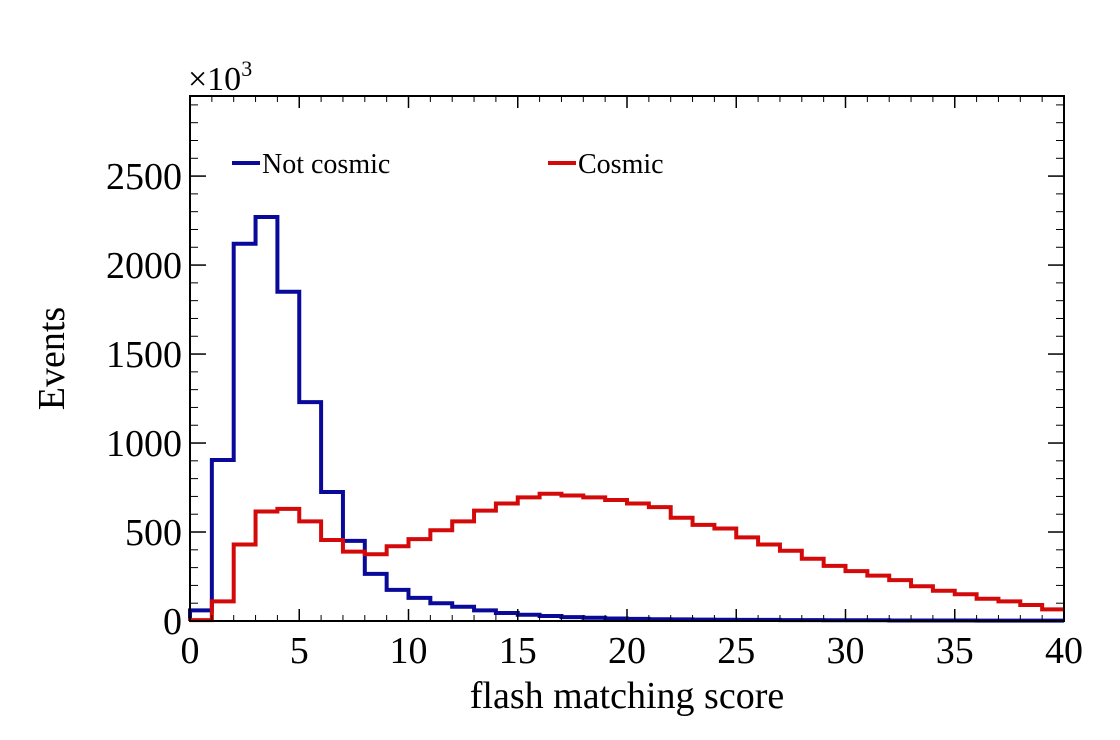 The height and width of the screenshot is (740, 1120). Describe the element at coordinates (144, 266) in the screenshot. I see `y-tick-label: 2000` at that location.